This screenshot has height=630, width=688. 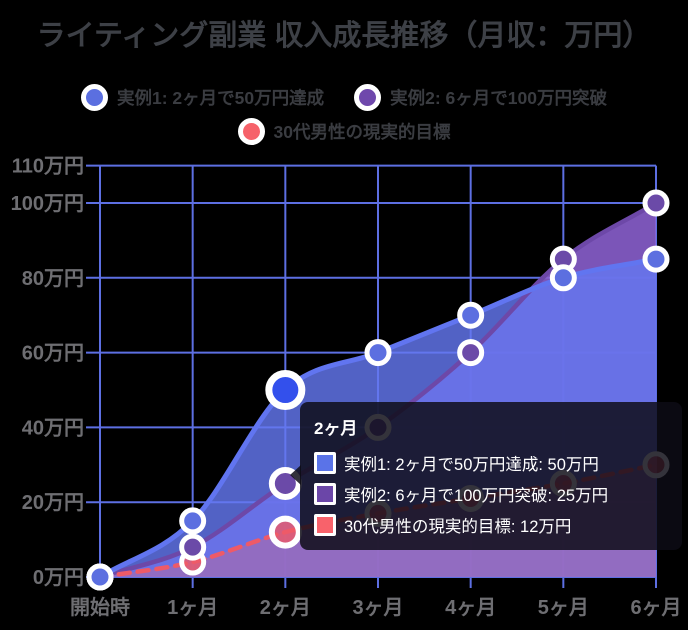 I want to click on y-axis-label: 60万円, so click(x=53, y=354).